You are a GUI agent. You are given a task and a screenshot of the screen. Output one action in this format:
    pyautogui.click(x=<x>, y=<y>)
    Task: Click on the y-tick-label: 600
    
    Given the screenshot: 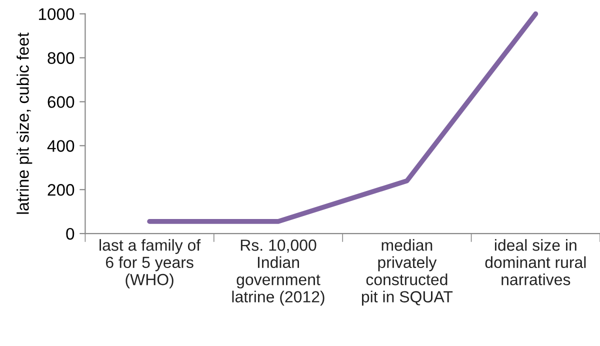 What is the action you would take?
    pyautogui.click(x=61, y=102)
    